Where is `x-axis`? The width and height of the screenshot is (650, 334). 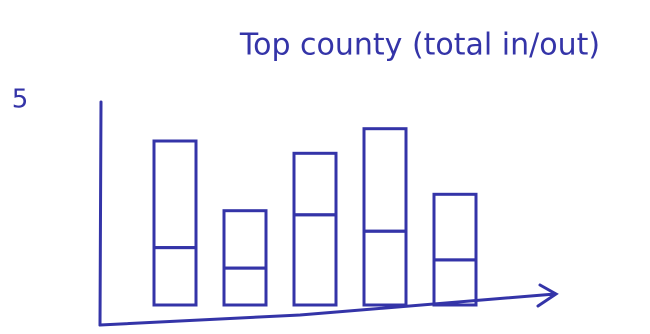
x-axis is located at coordinates (328, 305).